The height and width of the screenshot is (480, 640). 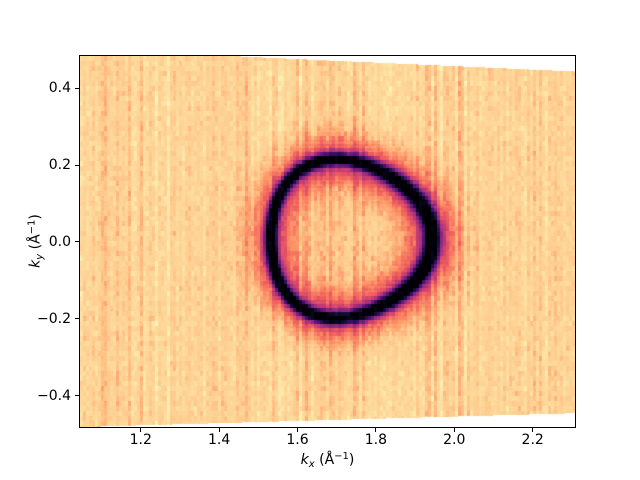 What do you see at coordinates (140, 440) in the screenshot?
I see `x-tick-label: 1.2` at bounding box center [140, 440].